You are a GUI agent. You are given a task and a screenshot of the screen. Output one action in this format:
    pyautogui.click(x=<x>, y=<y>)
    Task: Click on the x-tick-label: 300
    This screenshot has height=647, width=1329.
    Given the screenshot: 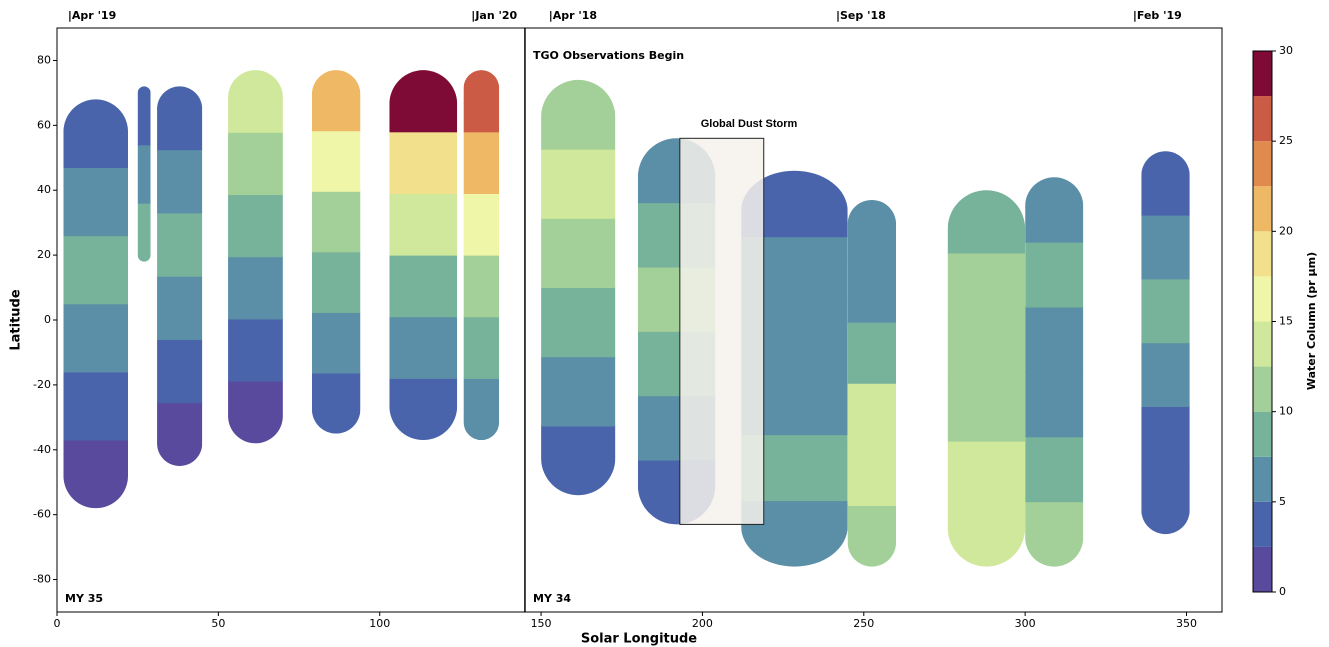 What is the action you would take?
    pyautogui.click(x=1025, y=623)
    